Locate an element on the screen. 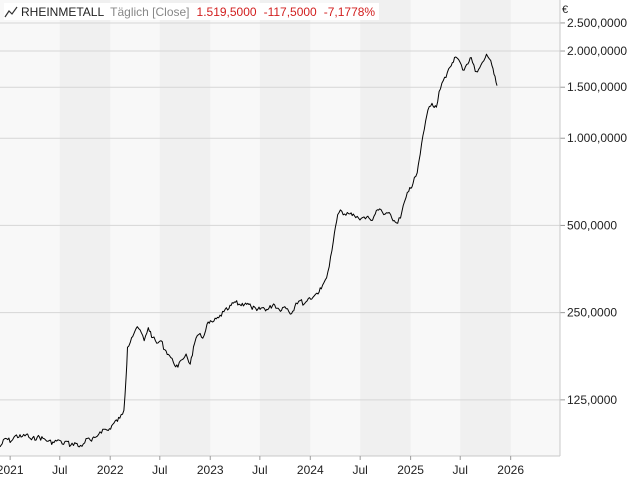 The image size is (640, 480). x-tick-label: 2023 is located at coordinates (210, 470).